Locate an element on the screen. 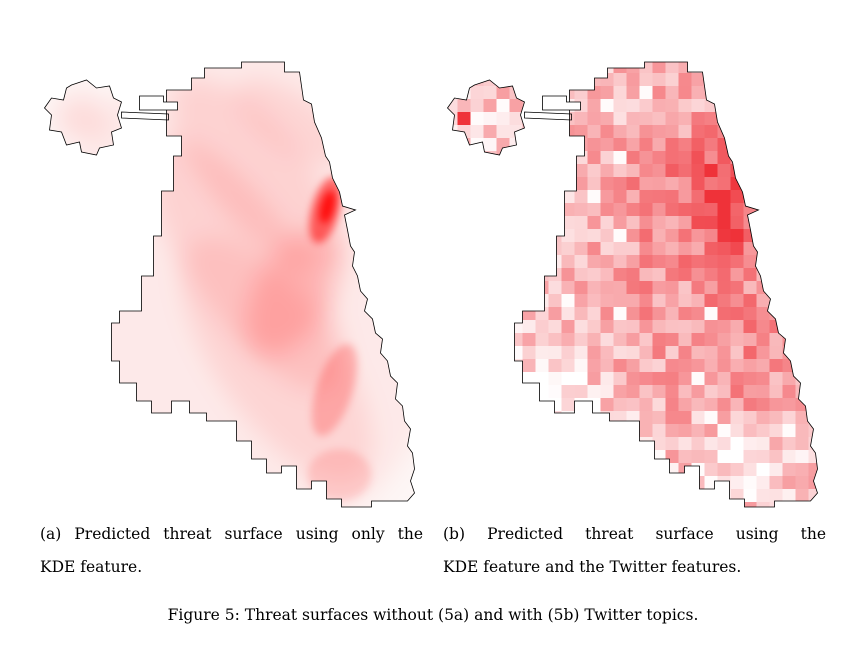 The width and height of the screenshot is (852, 653). enclave-outline-b is located at coordinates (561, 103).